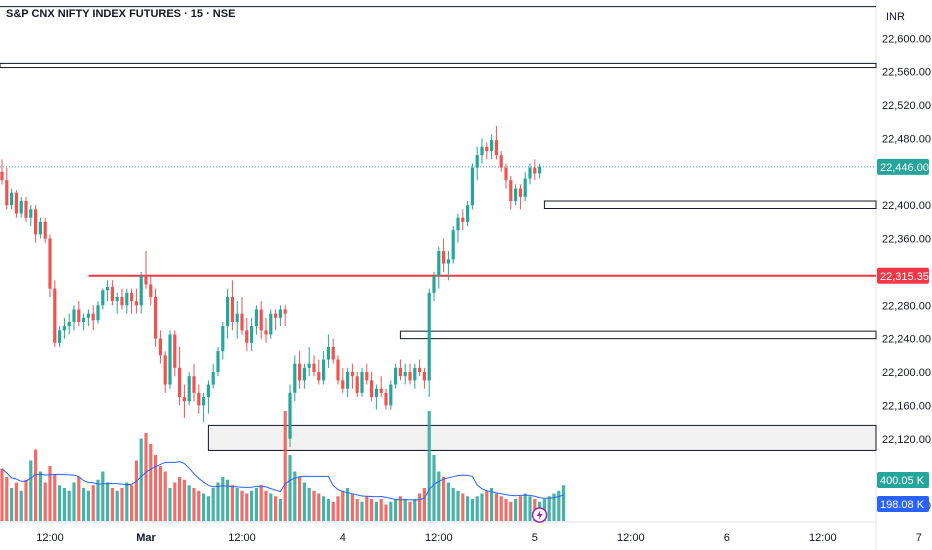 The image size is (932, 550). What do you see at coordinates (906, 73) in the screenshot?
I see `price-tick-label: 22,560.00` at bounding box center [906, 73].